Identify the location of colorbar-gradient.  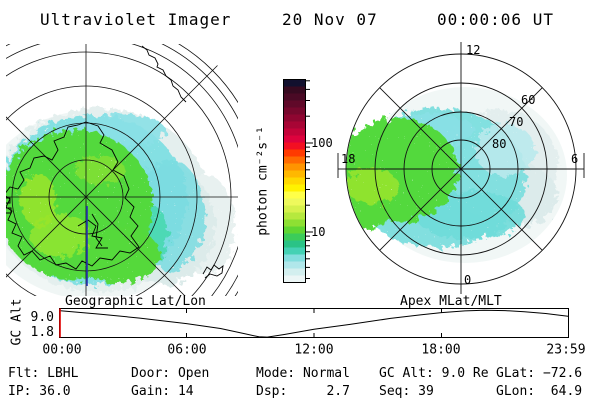
(294, 181).